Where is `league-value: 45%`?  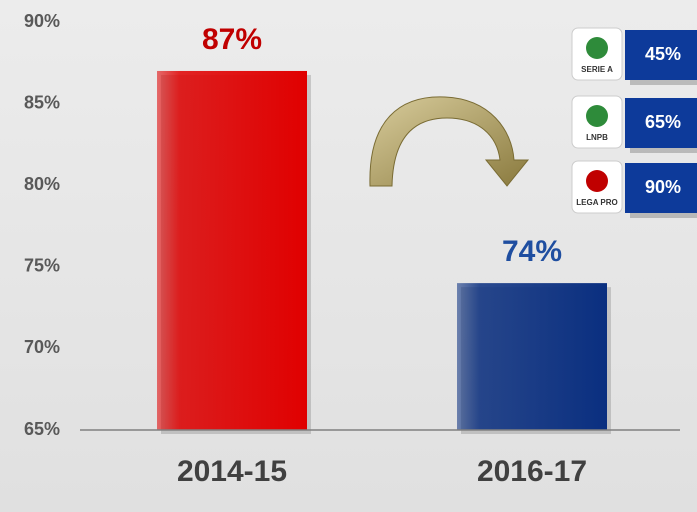 league-value: 45% is located at coordinates (663, 54).